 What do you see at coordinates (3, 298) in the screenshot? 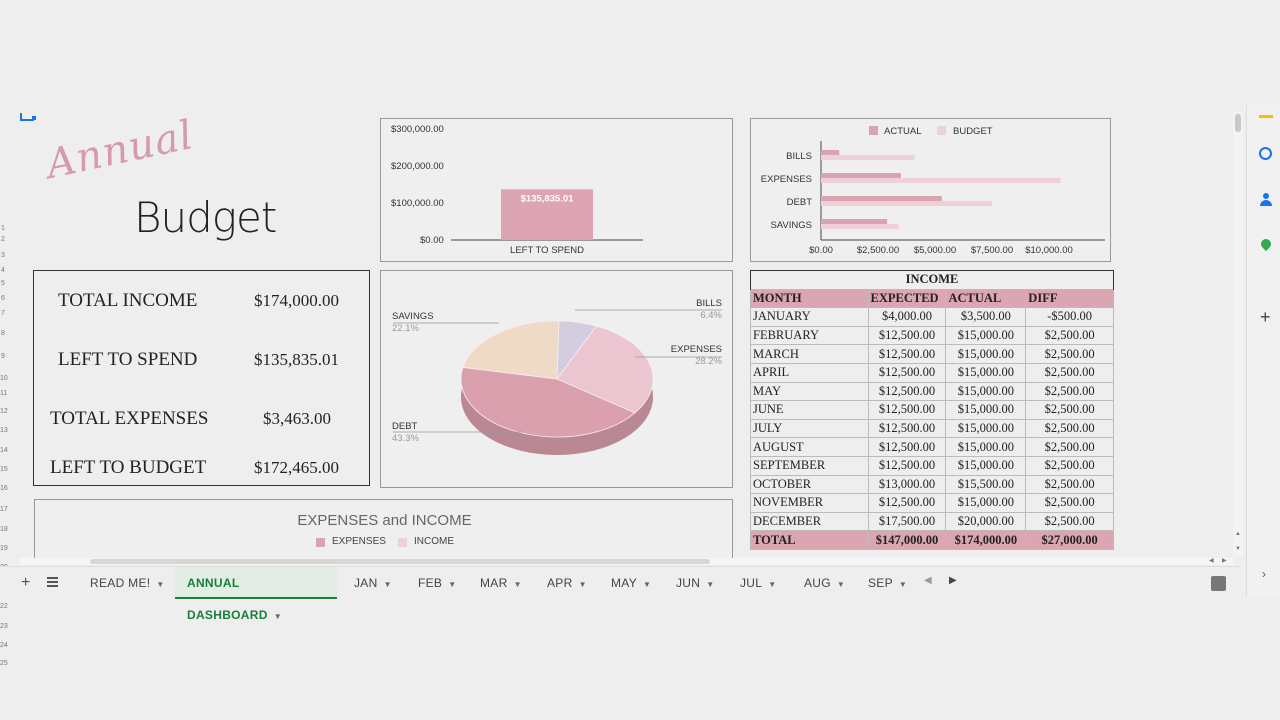
I see `row-number: 6` at bounding box center [3, 298].